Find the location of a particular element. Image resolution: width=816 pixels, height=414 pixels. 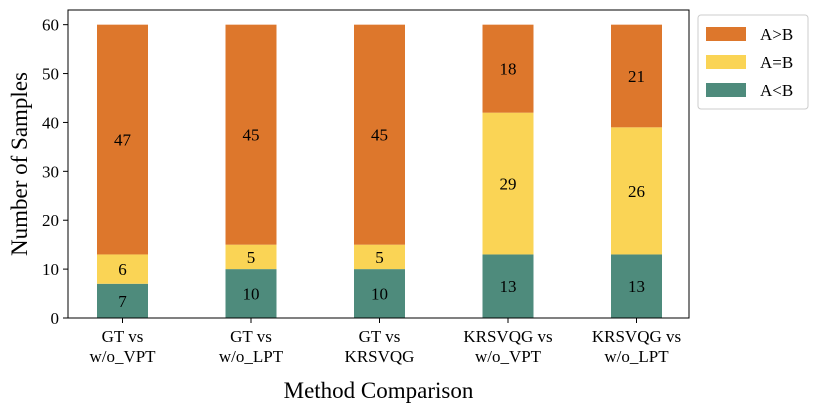

bar-segment-A>B-2 is located at coordinates (251, 134).